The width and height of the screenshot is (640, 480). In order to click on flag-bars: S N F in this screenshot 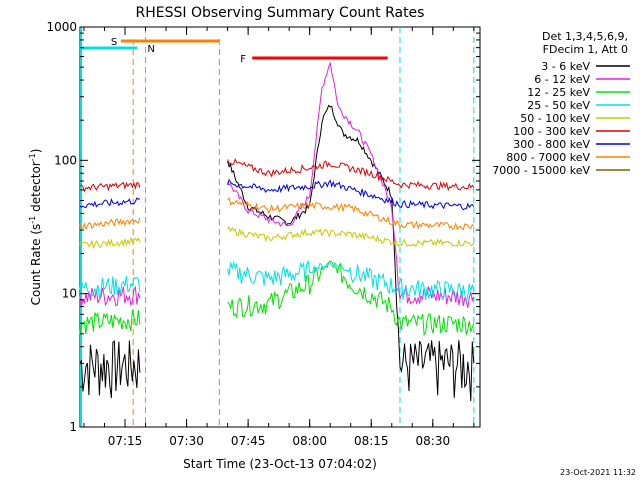, I will do `click(233, 51)`.